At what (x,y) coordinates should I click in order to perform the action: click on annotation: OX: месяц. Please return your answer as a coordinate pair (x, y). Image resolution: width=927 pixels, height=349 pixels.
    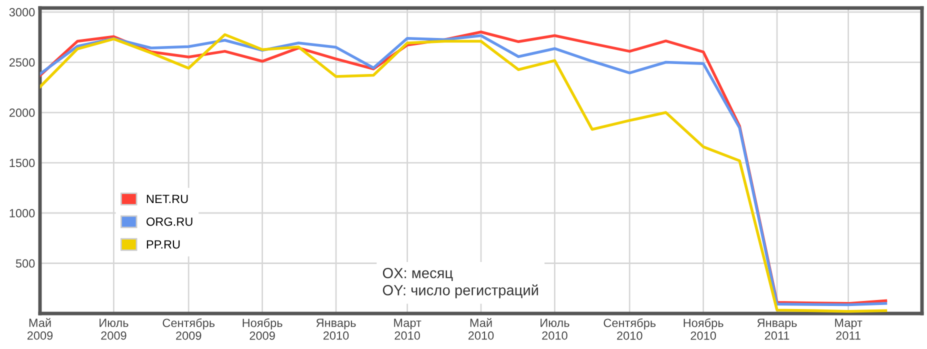
    Looking at the image, I should click on (417, 275).